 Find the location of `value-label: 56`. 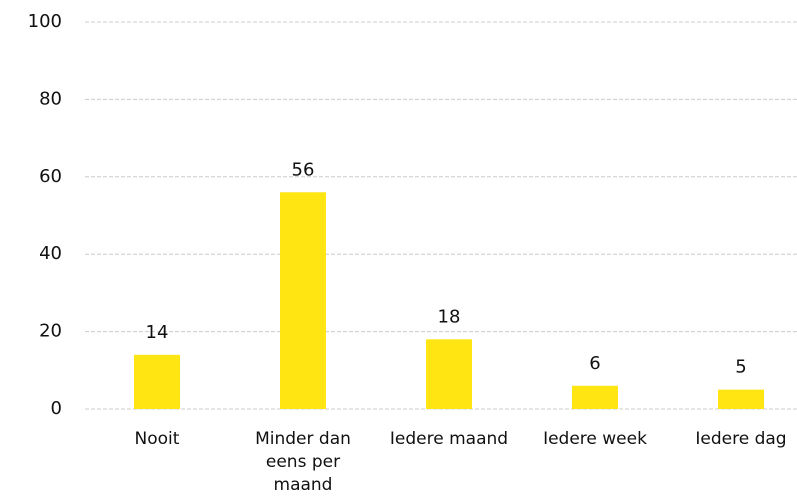

value-label: 56 is located at coordinates (303, 169).